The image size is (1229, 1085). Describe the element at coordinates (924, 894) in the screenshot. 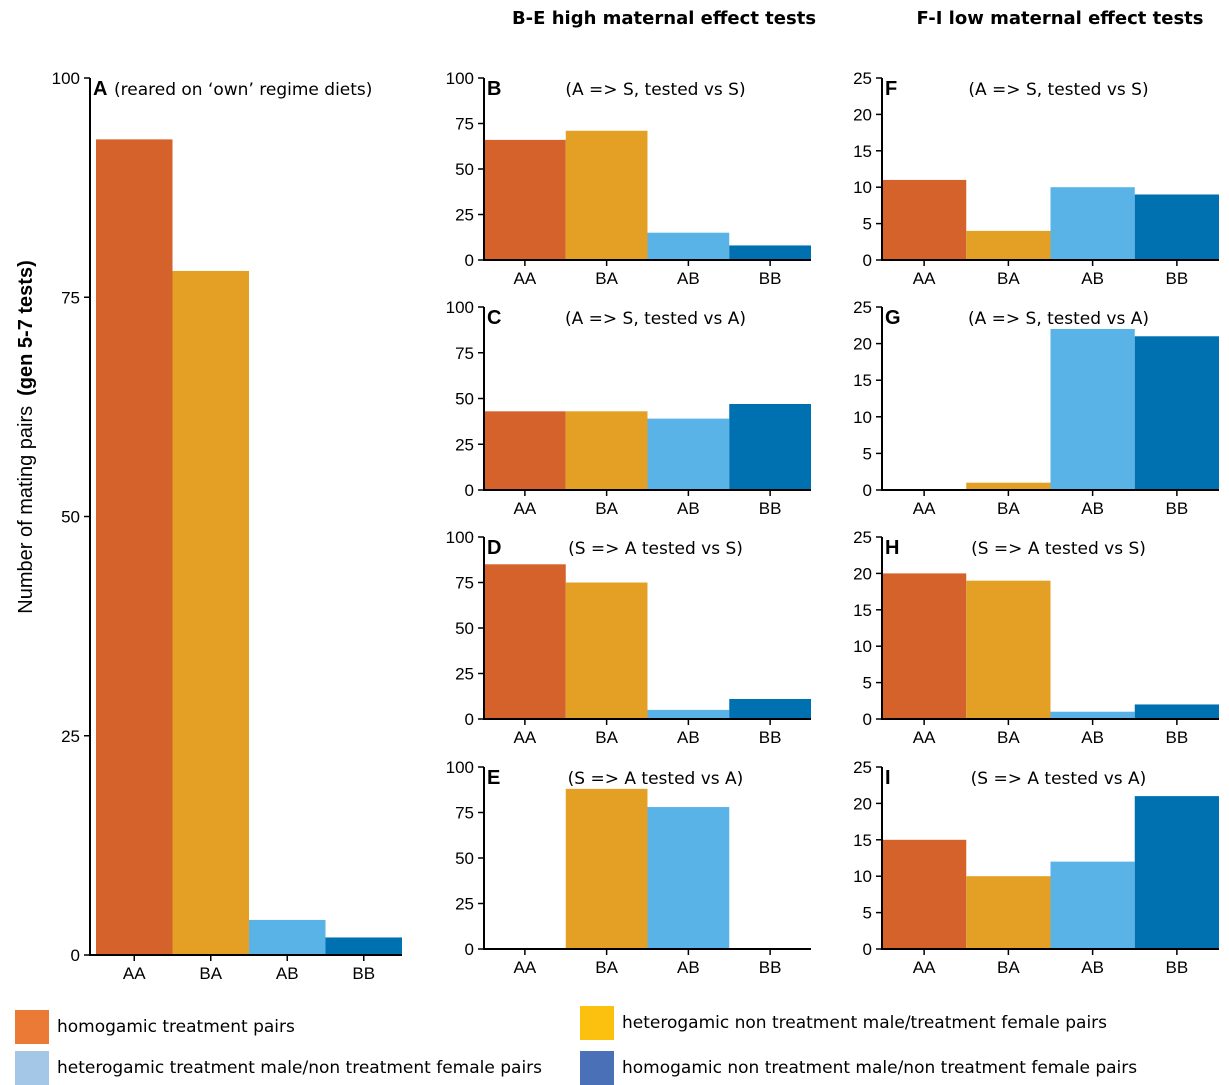

I see `bar-i-aa` at that location.